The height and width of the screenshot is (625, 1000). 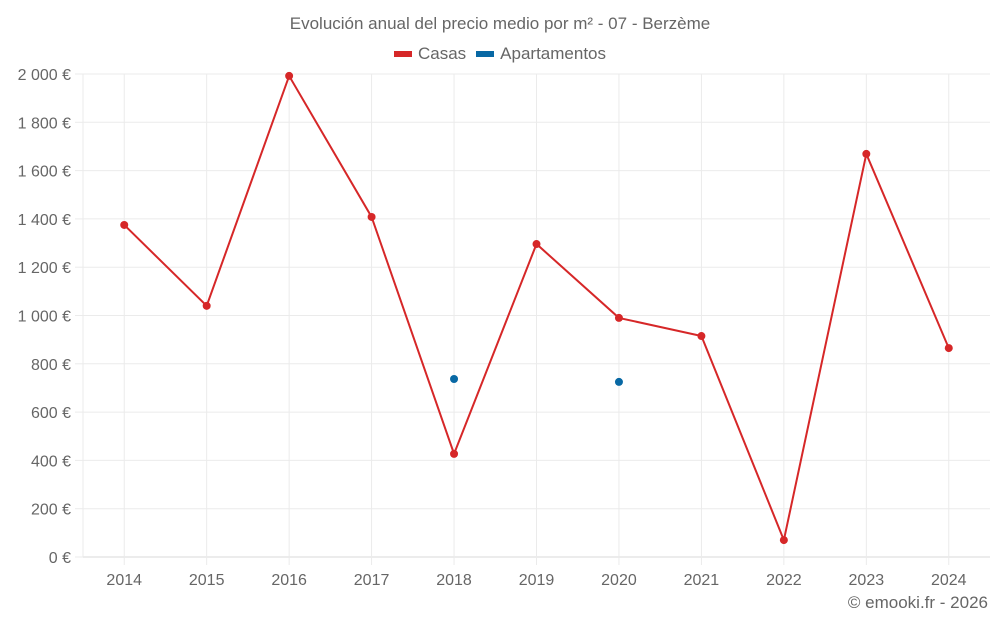 What do you see at coordinates (51, 365) in the screenshot?
I see `y-tick-label: 800 €` at bounding box center [51, 365].